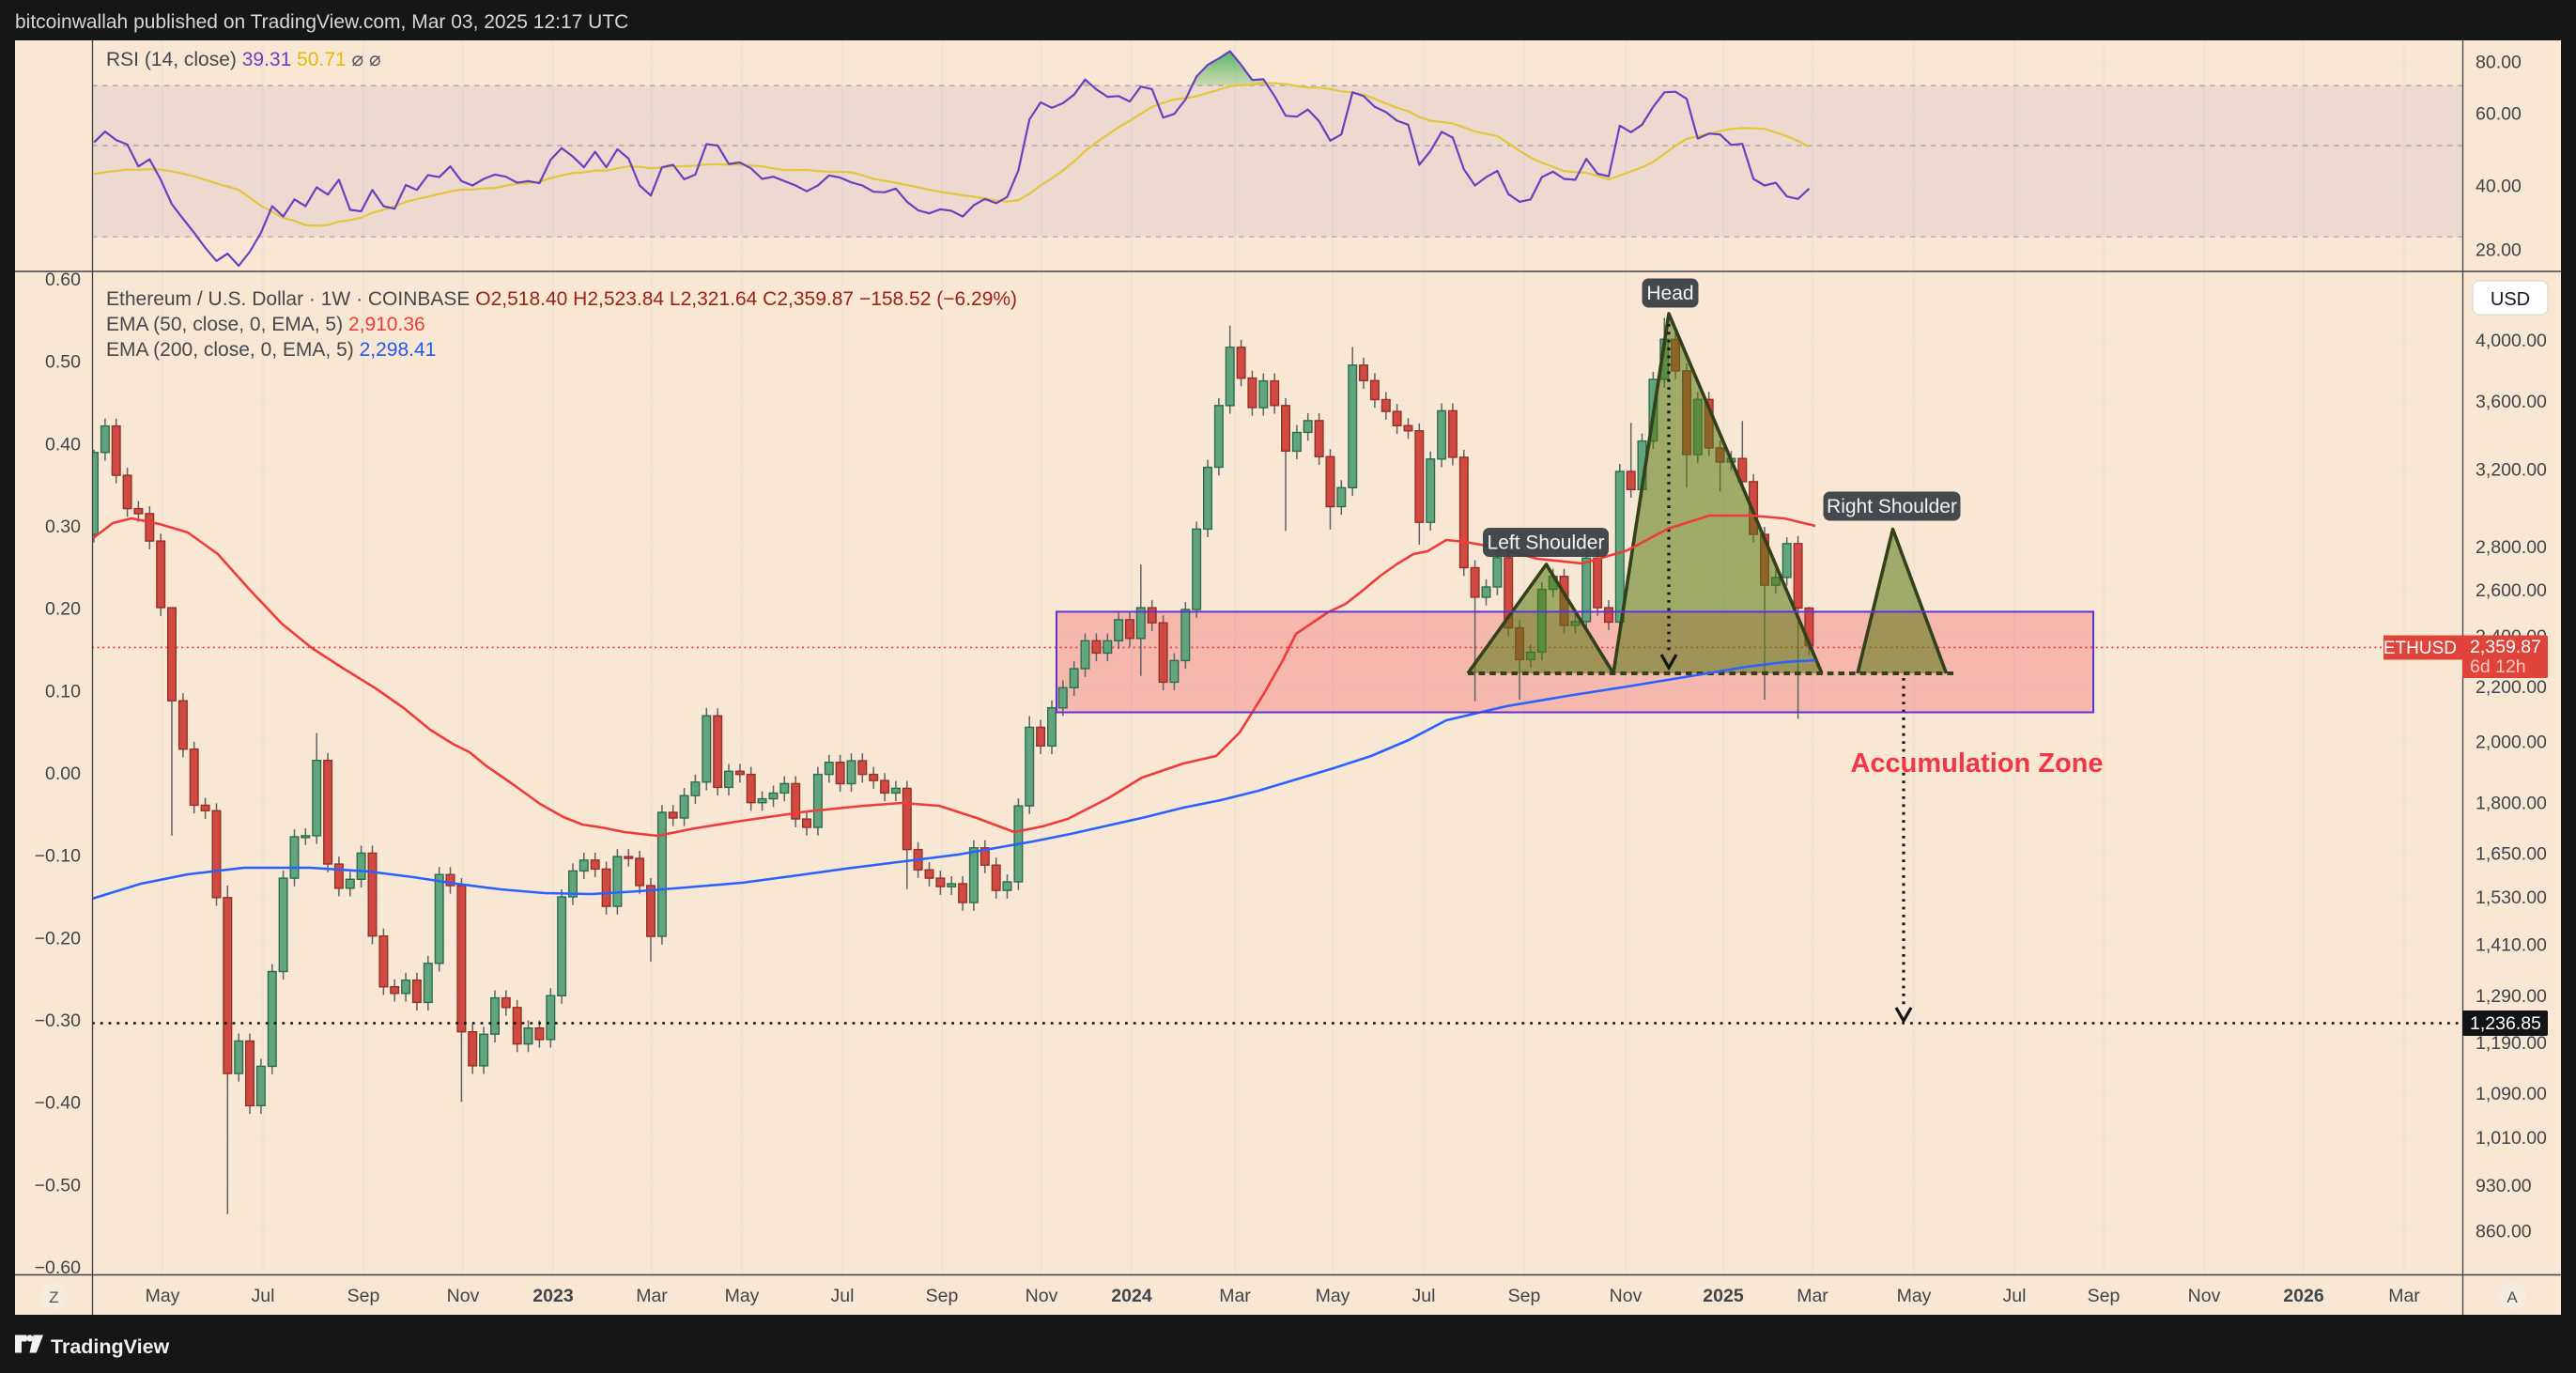  What do you see at coordinates (2511, 402) in the screenshot?
I see `svg-text: 3,600.00` at bounding box center [2511, 402].